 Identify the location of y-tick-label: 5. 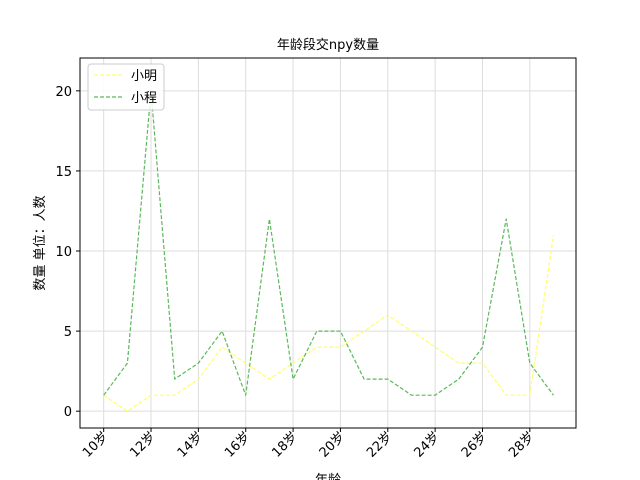
(68, 332).